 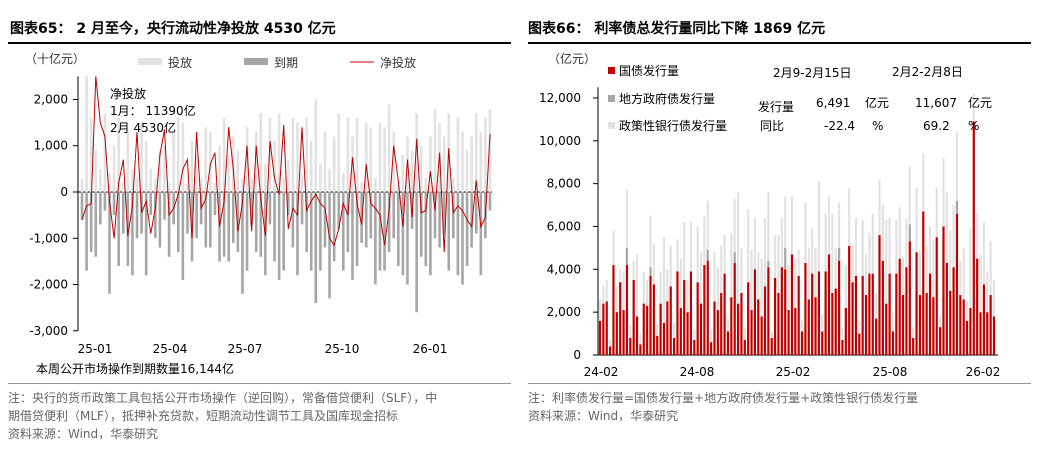 What do you see at coordinates (667, 98) in the screenshot?
I see `legend-local-label: 地方政府债发行量` at bounding box center [667, 98].